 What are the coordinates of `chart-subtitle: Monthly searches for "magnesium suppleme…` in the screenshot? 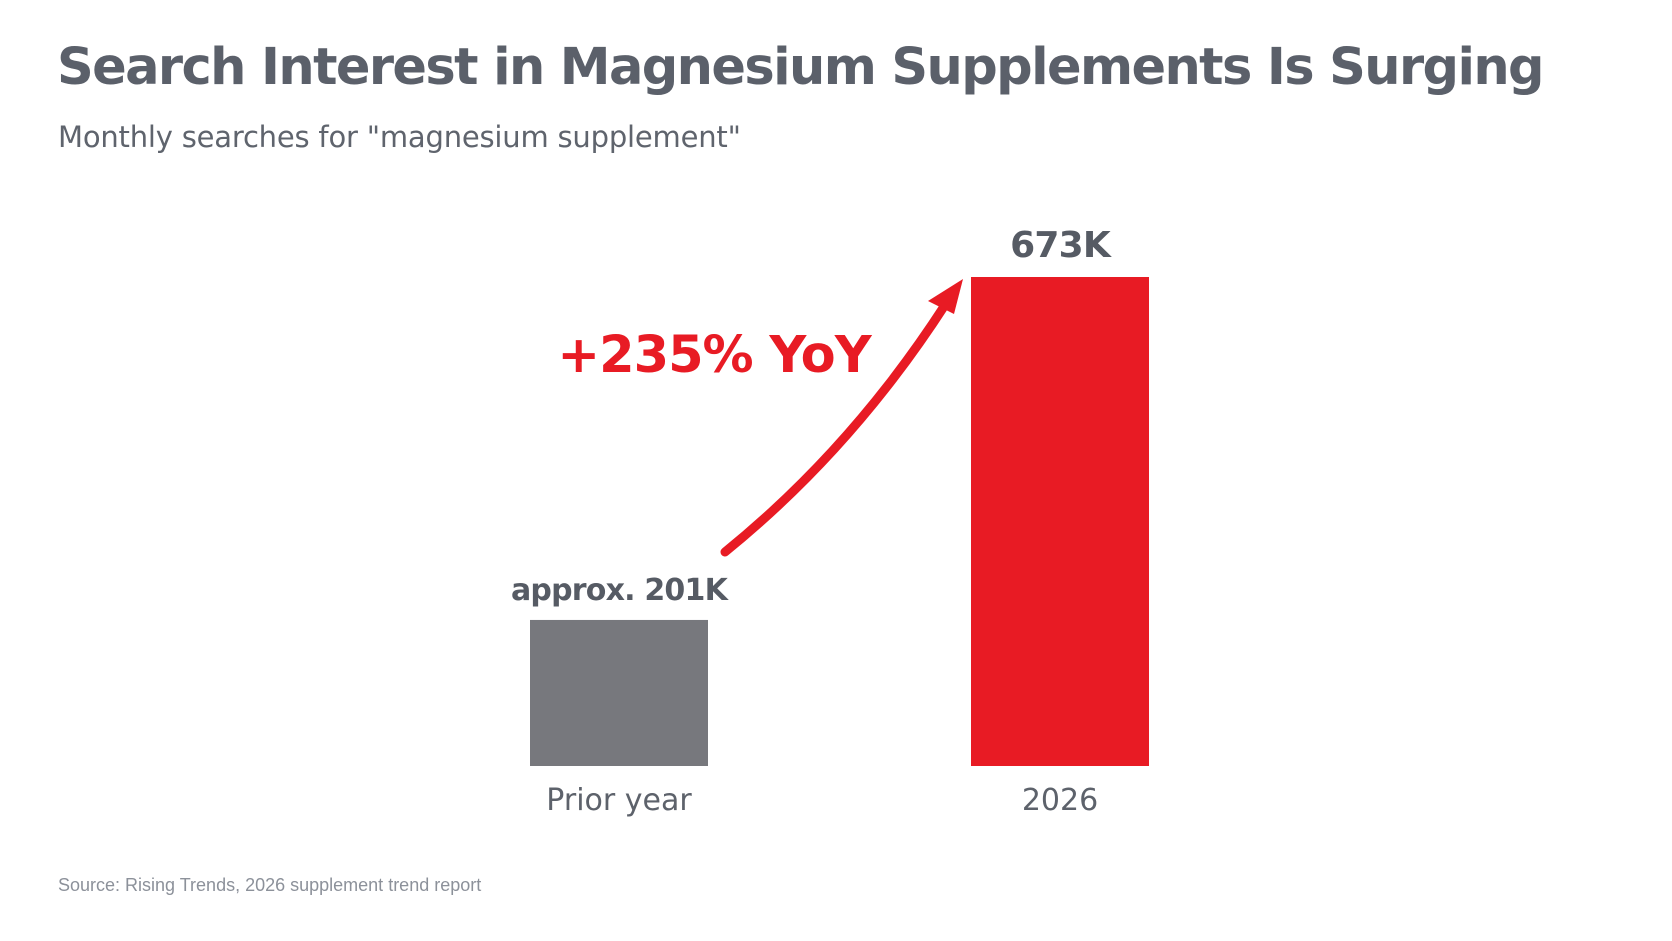 It's located at (399, 137).